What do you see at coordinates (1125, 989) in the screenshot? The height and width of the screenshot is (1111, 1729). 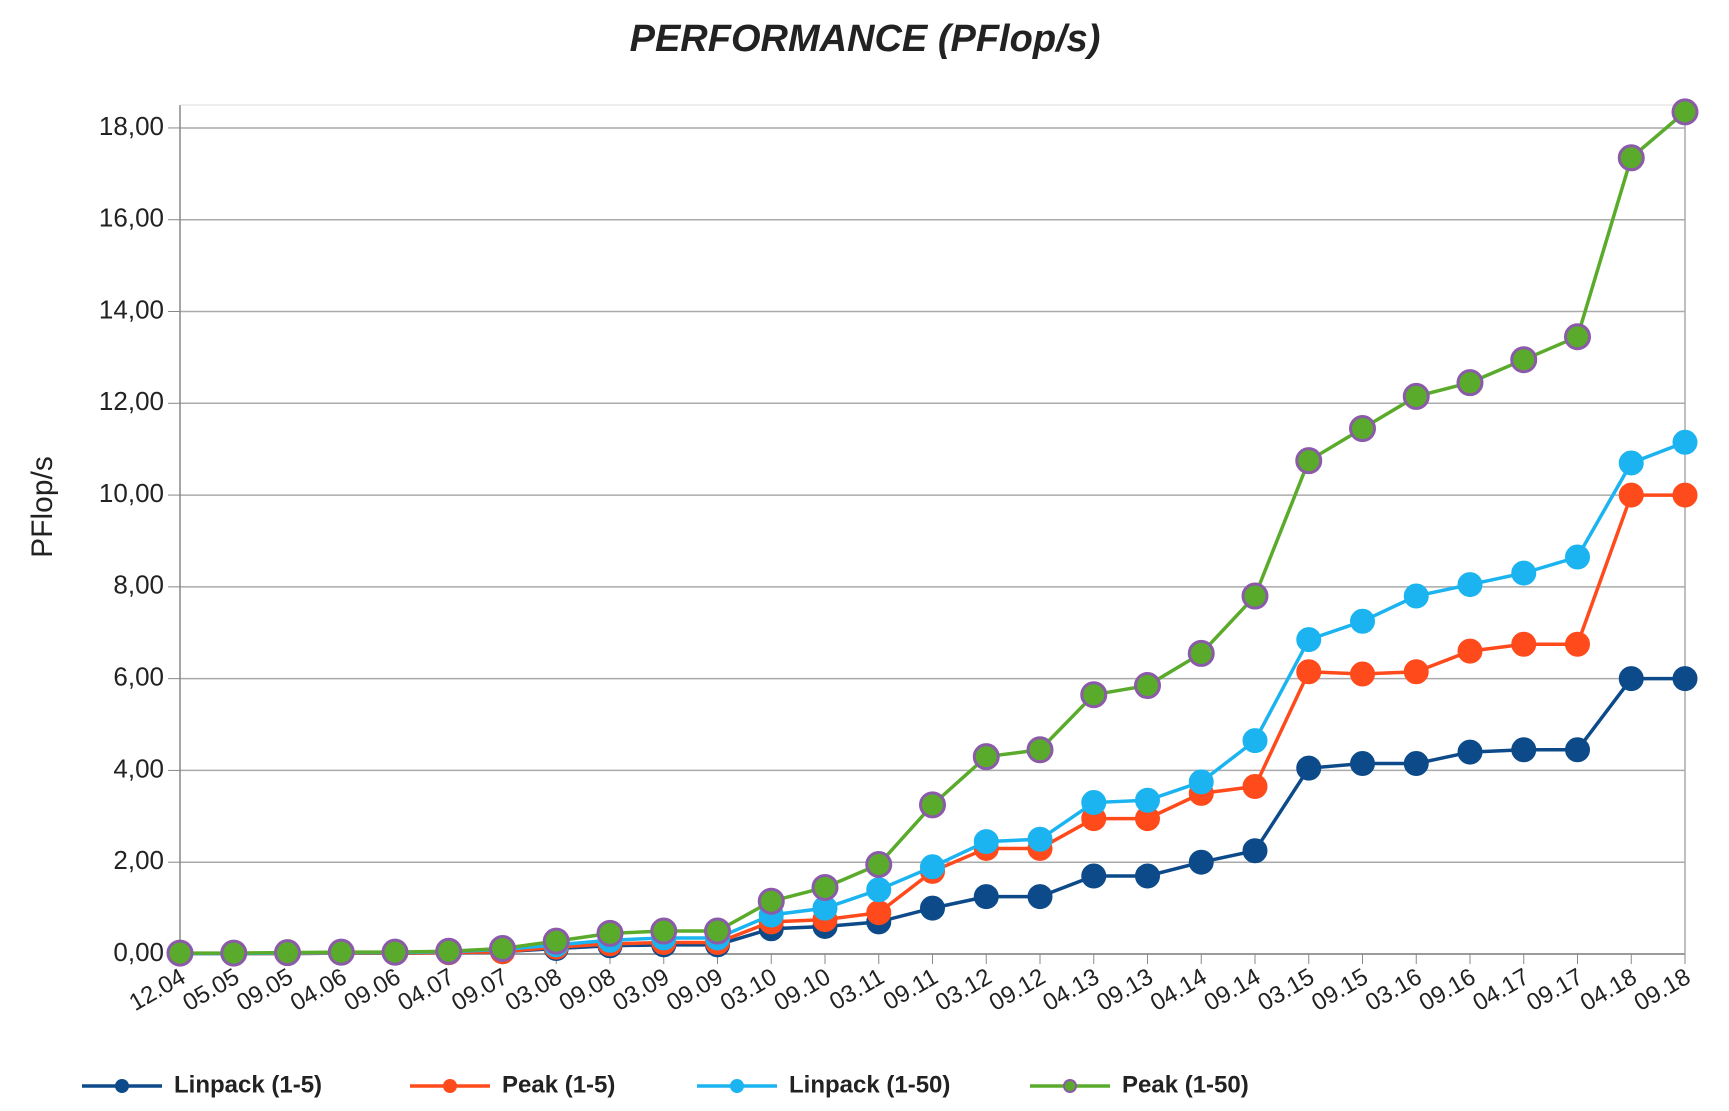 I see `x-tick-label: 09.13` at bounding box center [1125, 989].